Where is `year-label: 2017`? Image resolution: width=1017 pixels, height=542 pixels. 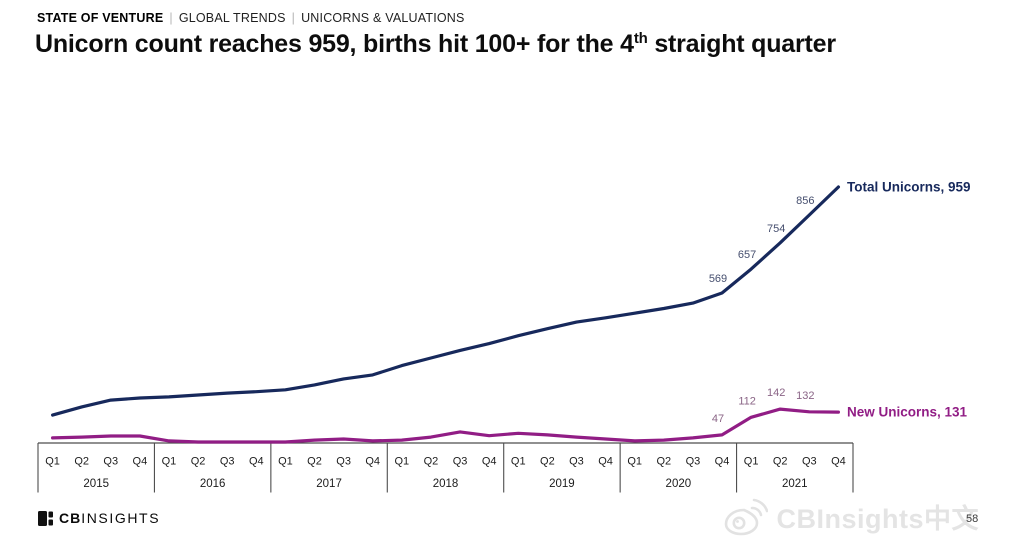 year-label: 2017 is located at coordinates (329, 484).